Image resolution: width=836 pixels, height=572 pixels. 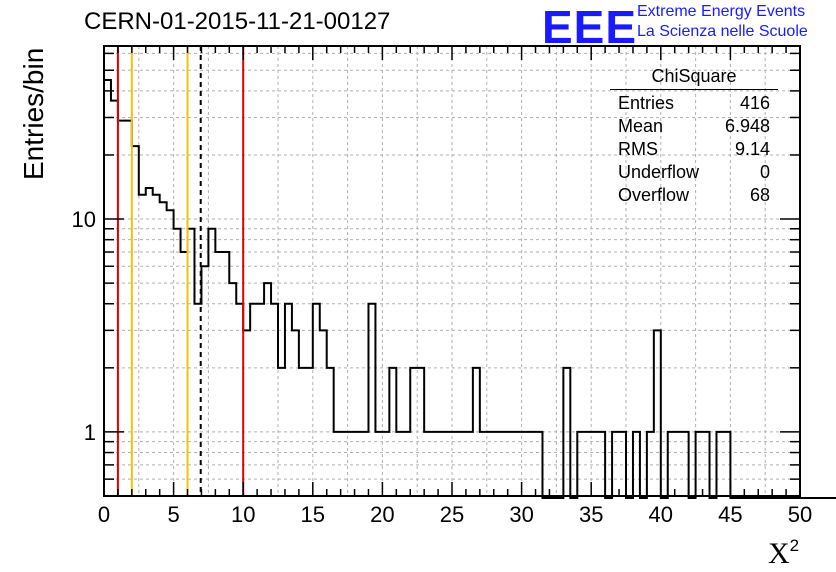 I want to click on stats-row: RMS 9.14, so click(x=694, y=149).